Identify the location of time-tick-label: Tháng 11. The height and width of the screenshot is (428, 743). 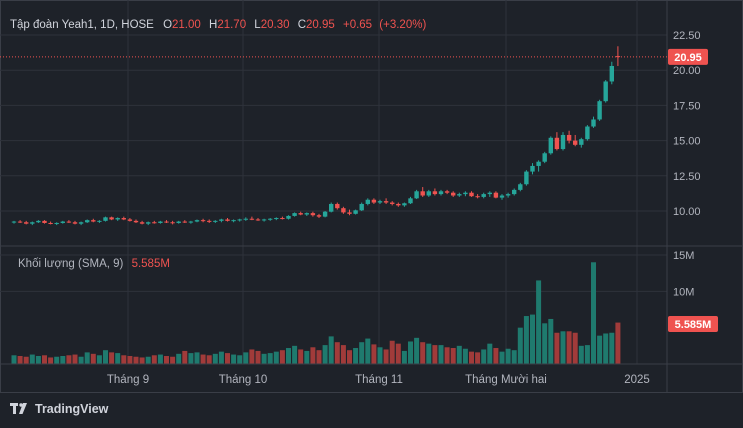
(379, 380).